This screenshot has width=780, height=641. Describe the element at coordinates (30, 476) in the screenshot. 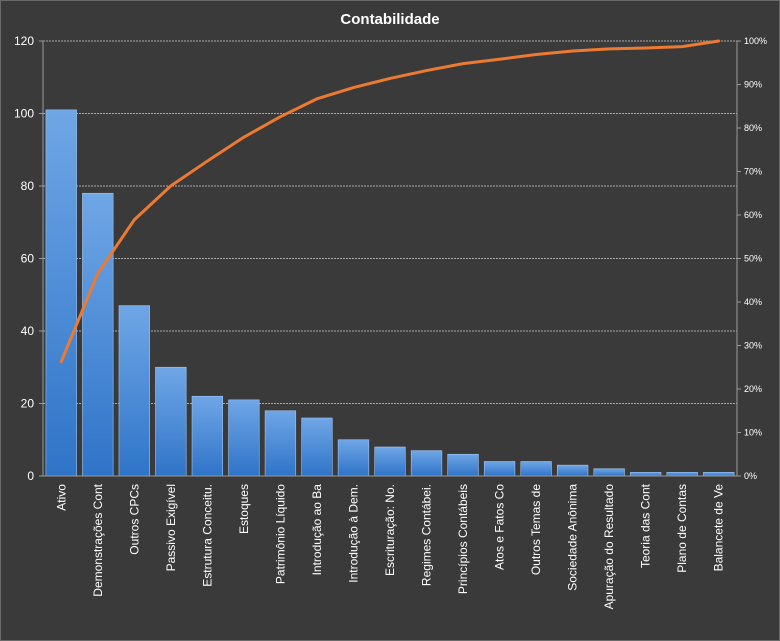

I see `y-tick-label: 0` at that location.